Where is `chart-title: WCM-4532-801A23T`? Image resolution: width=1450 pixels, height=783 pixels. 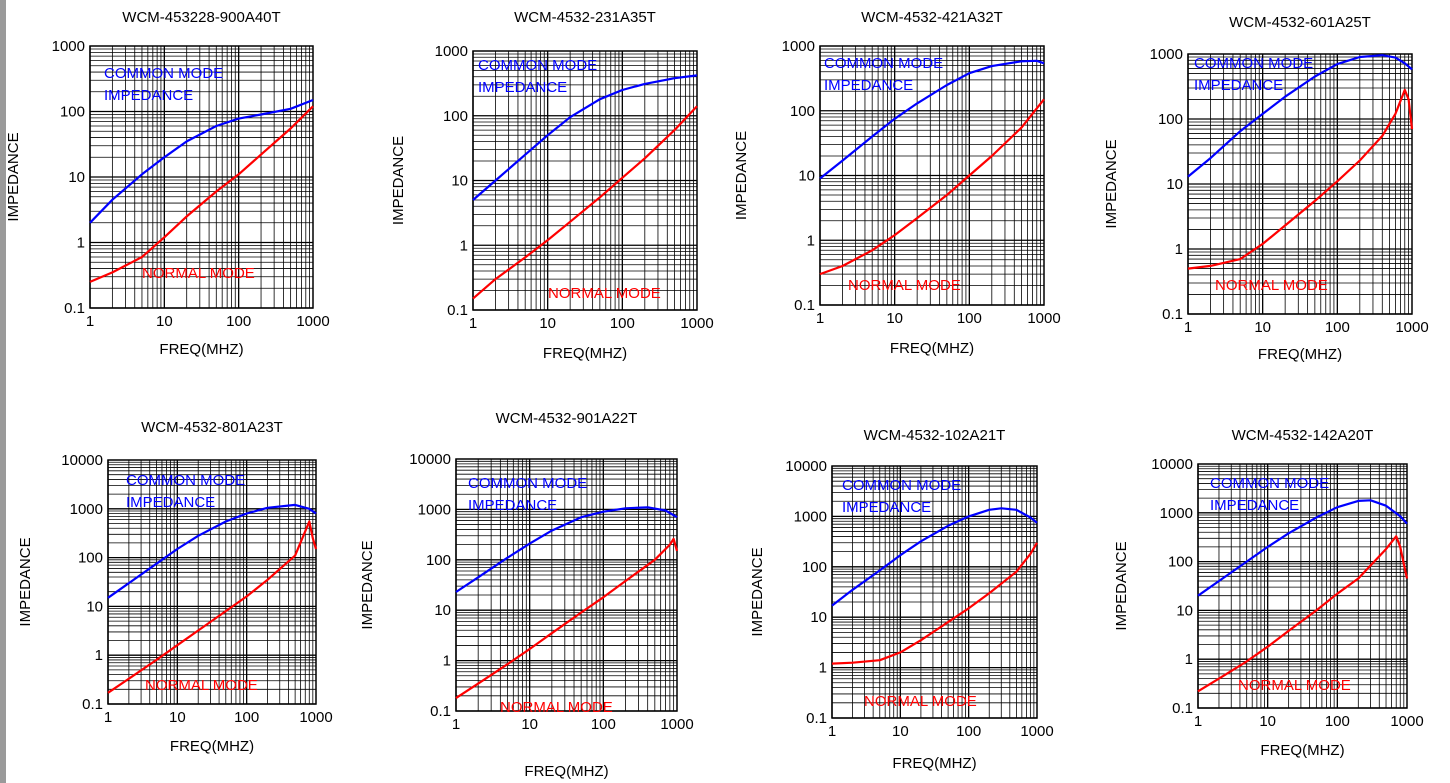
chart-title: WCM-4532-801A23T is located at coordinates (212, 427).